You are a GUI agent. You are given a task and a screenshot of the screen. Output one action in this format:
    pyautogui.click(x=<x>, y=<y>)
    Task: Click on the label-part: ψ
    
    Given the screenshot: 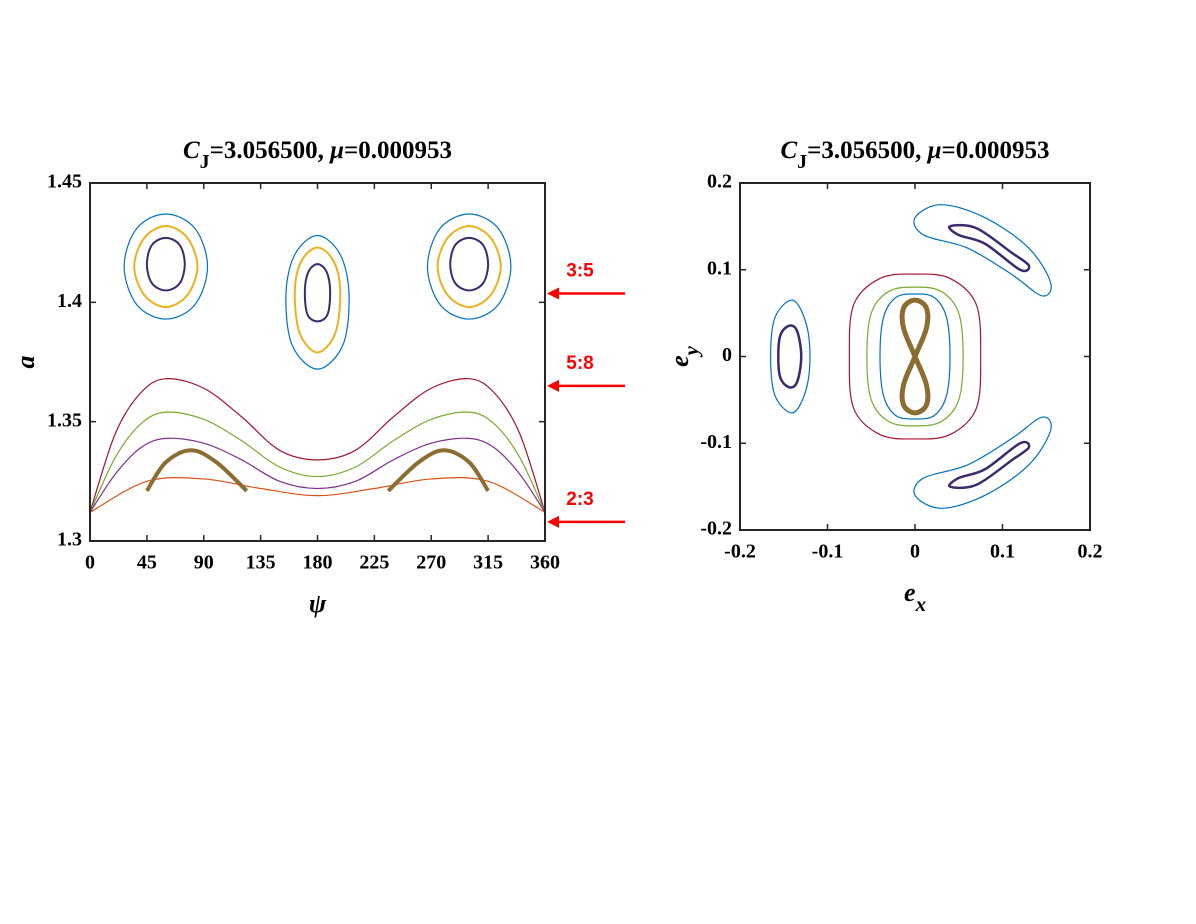 What is the action you would take?
    pyautogui.click(x=318, y=603)
    